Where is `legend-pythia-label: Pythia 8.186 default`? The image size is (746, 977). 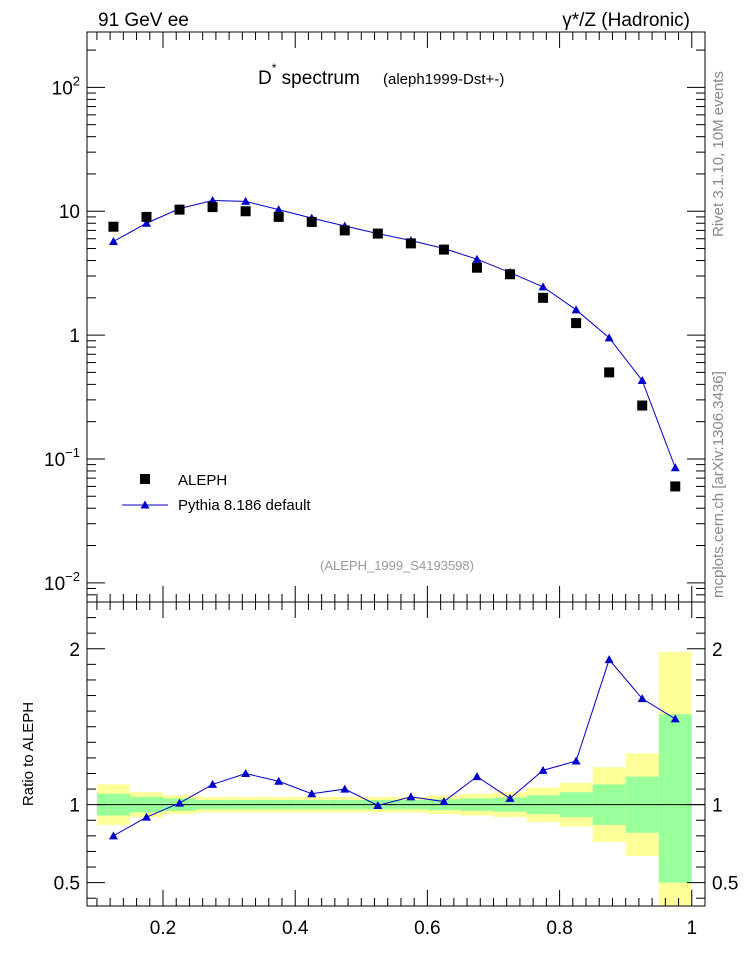 legend-pythia-label: Pythia 8.186 default is located at coordinates (244, 505).